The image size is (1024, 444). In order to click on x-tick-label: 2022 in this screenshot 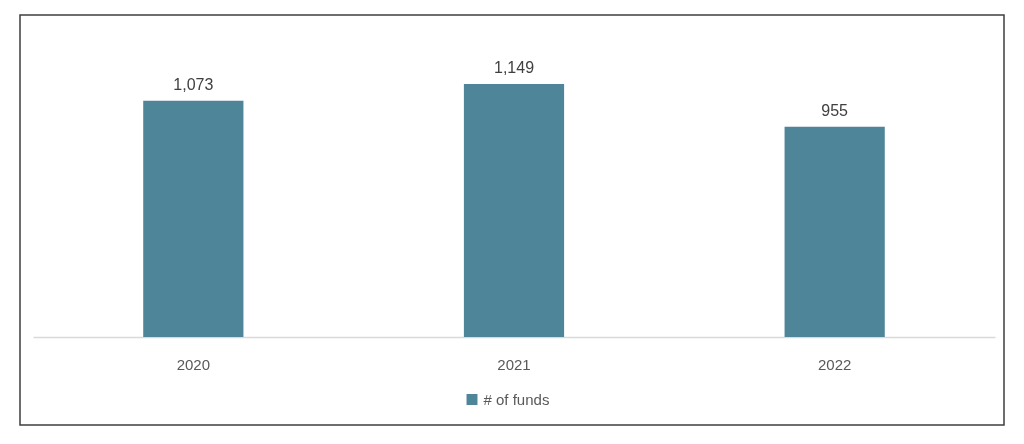, I will do `click(834, 364)`.